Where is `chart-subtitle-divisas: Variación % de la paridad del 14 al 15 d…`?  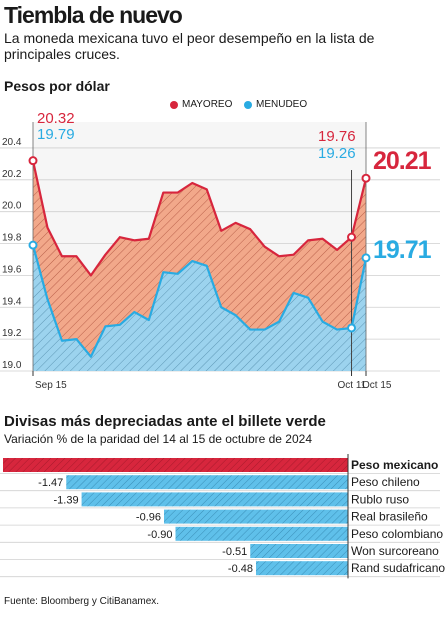 chart-subtitle-divisas: Variación % de la paridad del 14 al 15 d… is located at coordinates (158, 439).